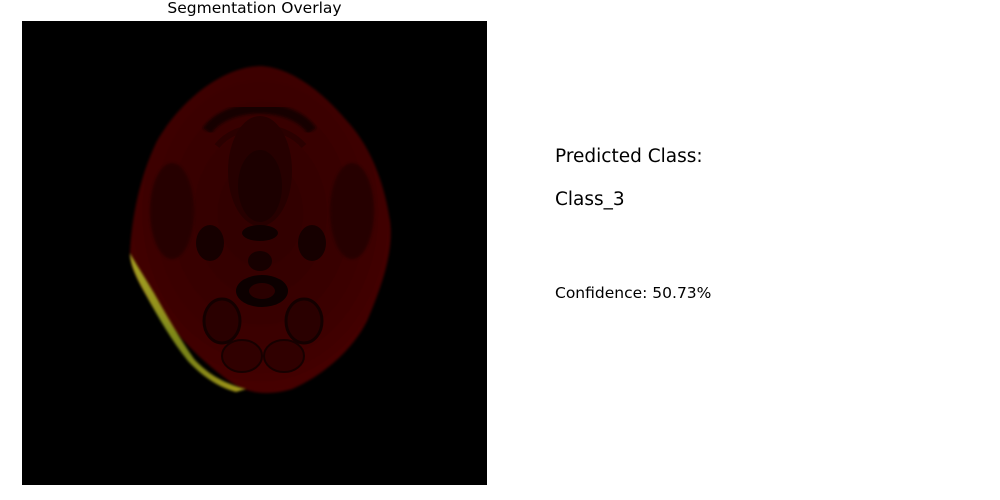  Describe the element at coordinates (633, 293) in the screenshot. I see `confidence-text: Confidence: 50.73%` at that location.